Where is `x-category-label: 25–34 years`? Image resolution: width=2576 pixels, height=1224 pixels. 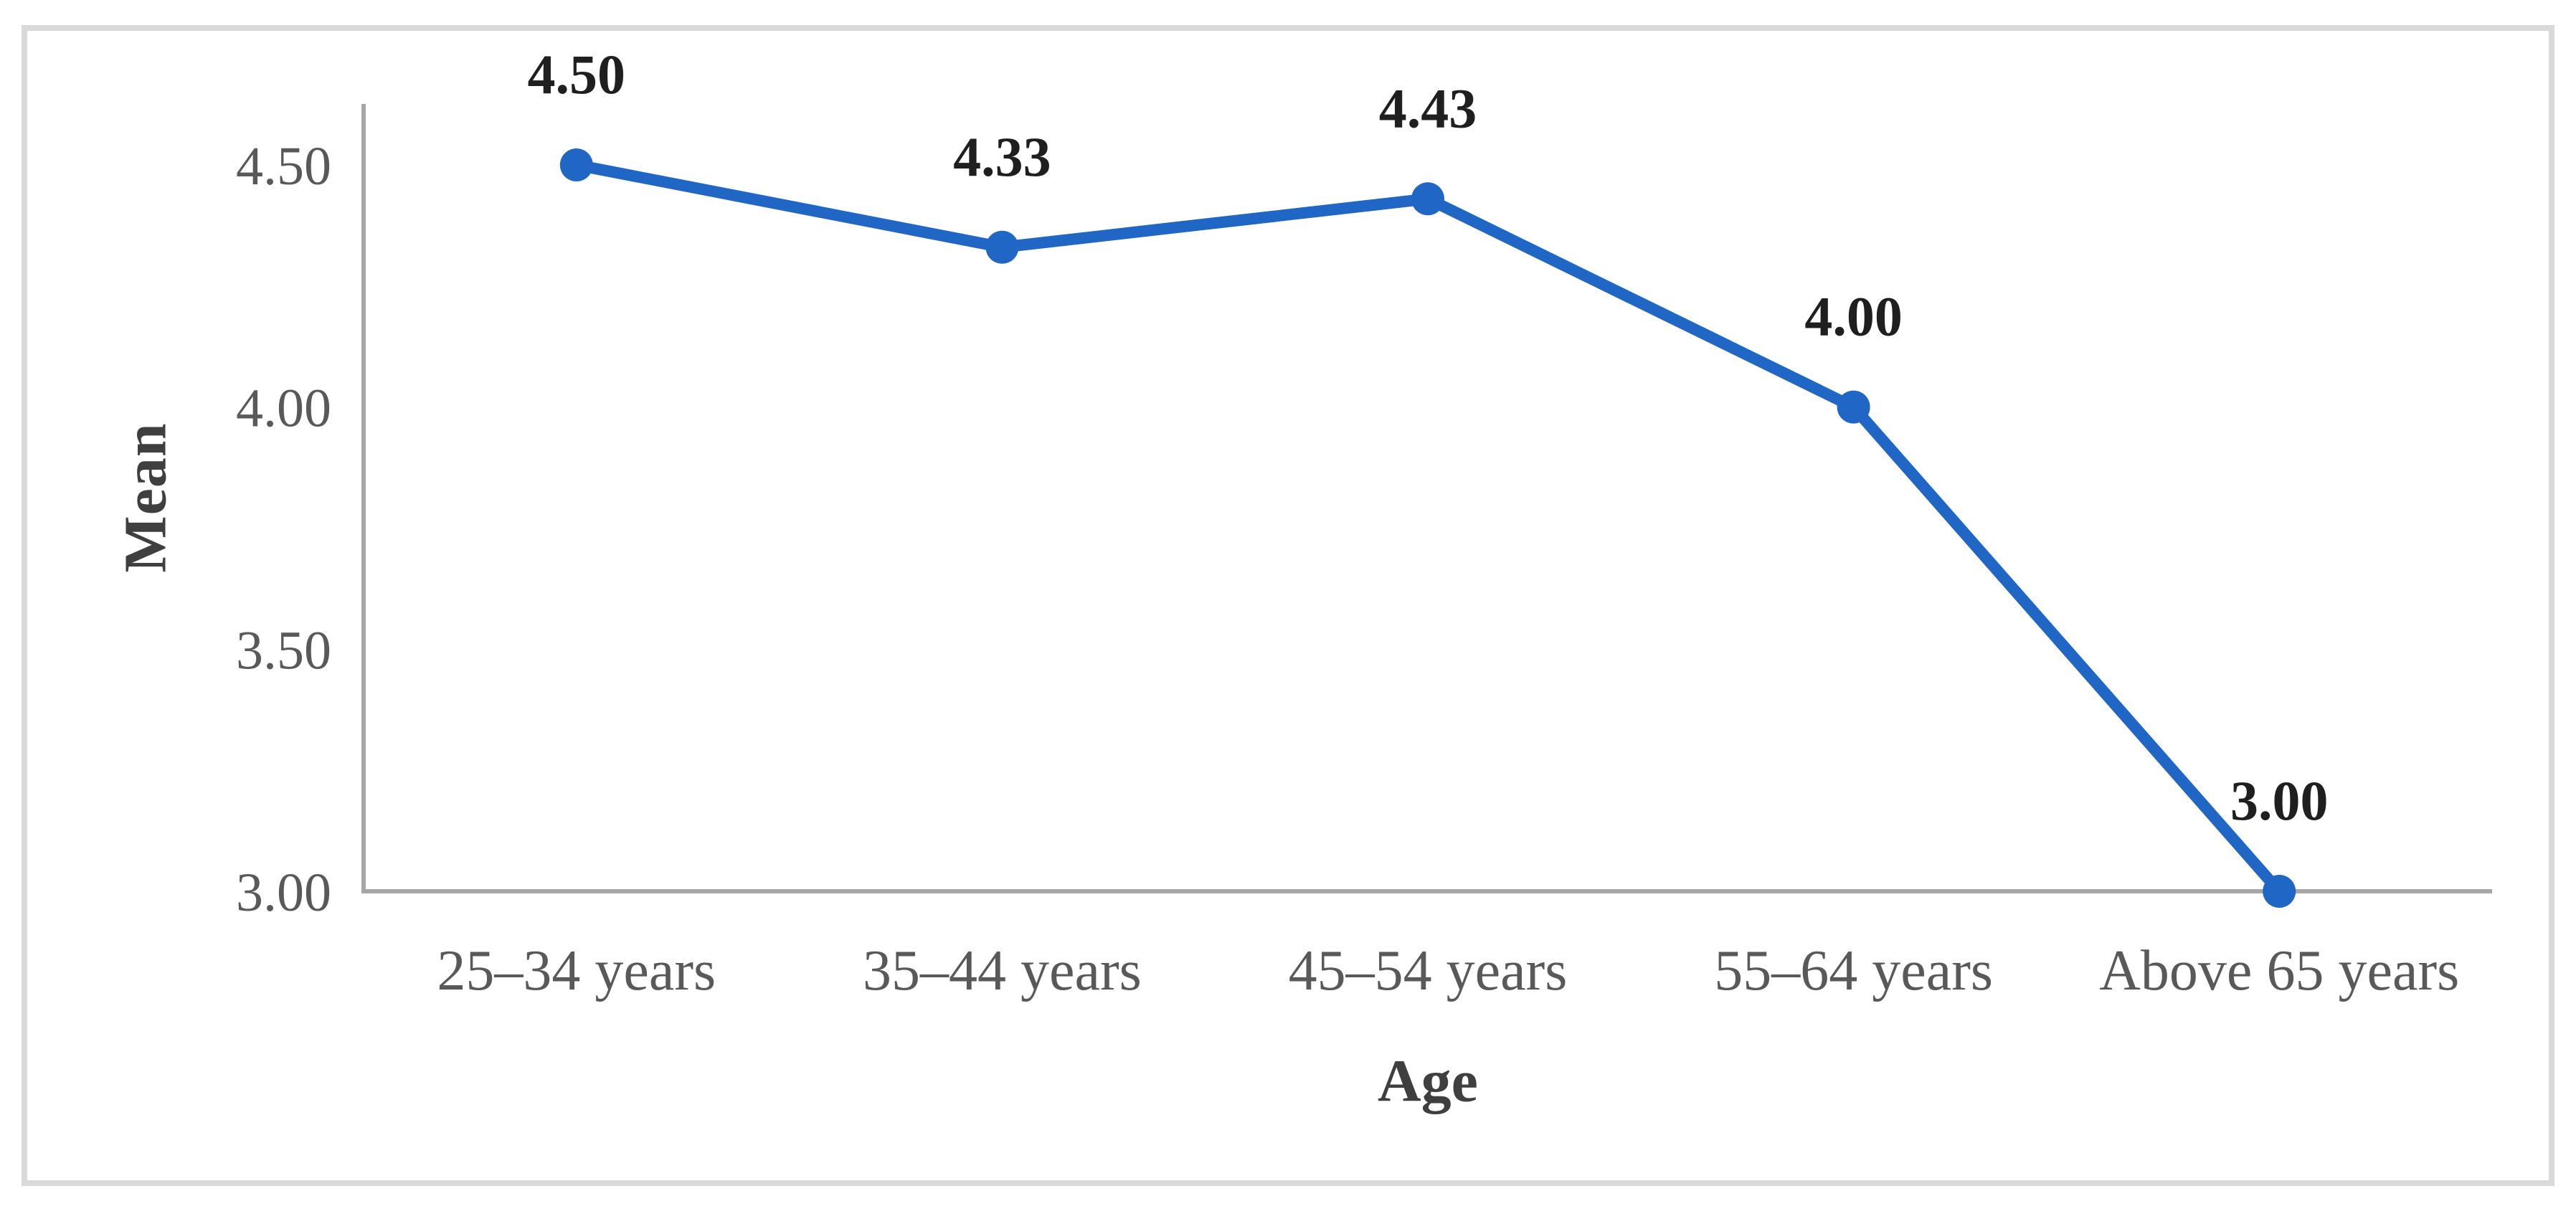 x-category-label: 25–34 years is located at coordinates (576, 970).